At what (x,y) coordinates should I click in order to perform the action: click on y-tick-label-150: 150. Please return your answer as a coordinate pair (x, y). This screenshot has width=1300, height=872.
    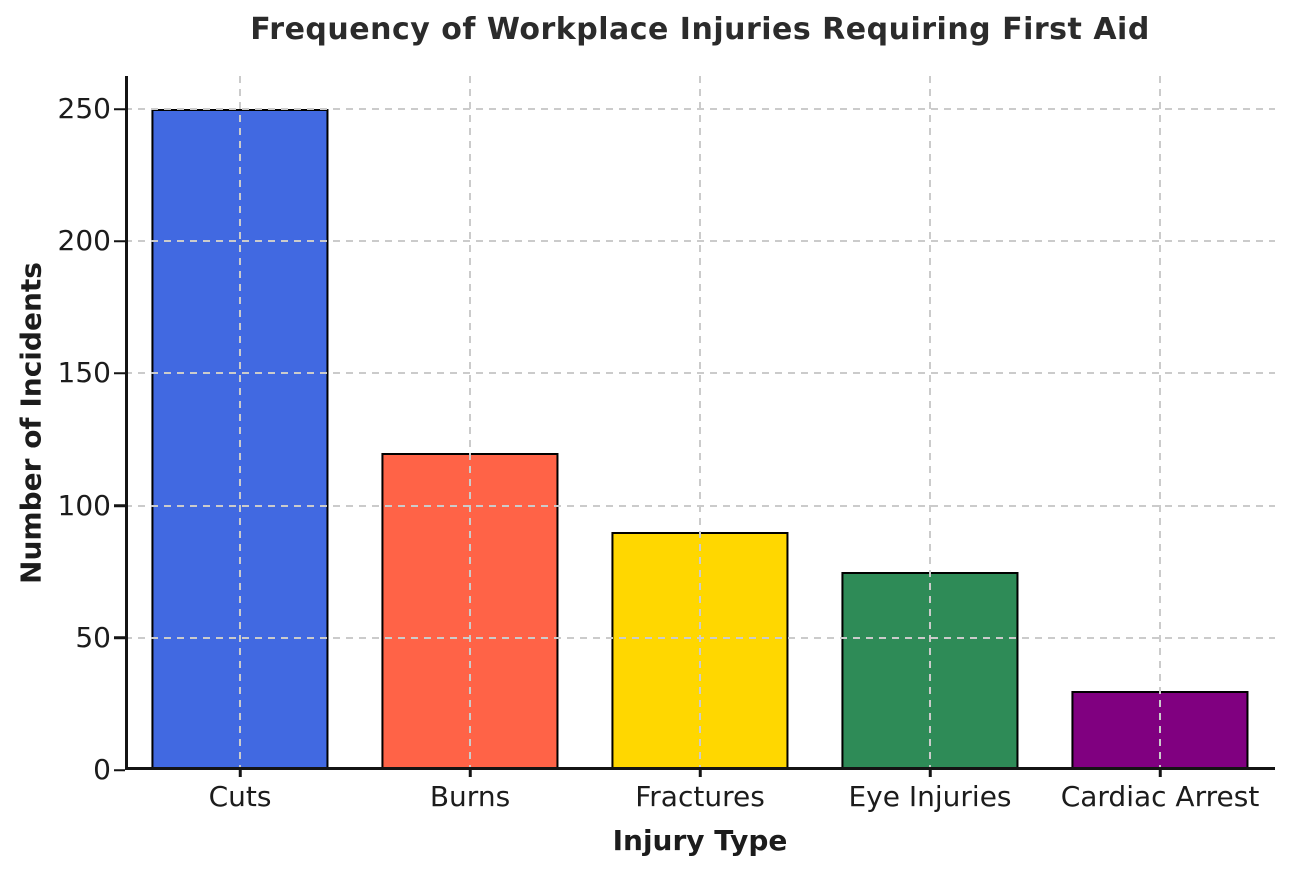
    Looking at the image, I should click on (84, 373).